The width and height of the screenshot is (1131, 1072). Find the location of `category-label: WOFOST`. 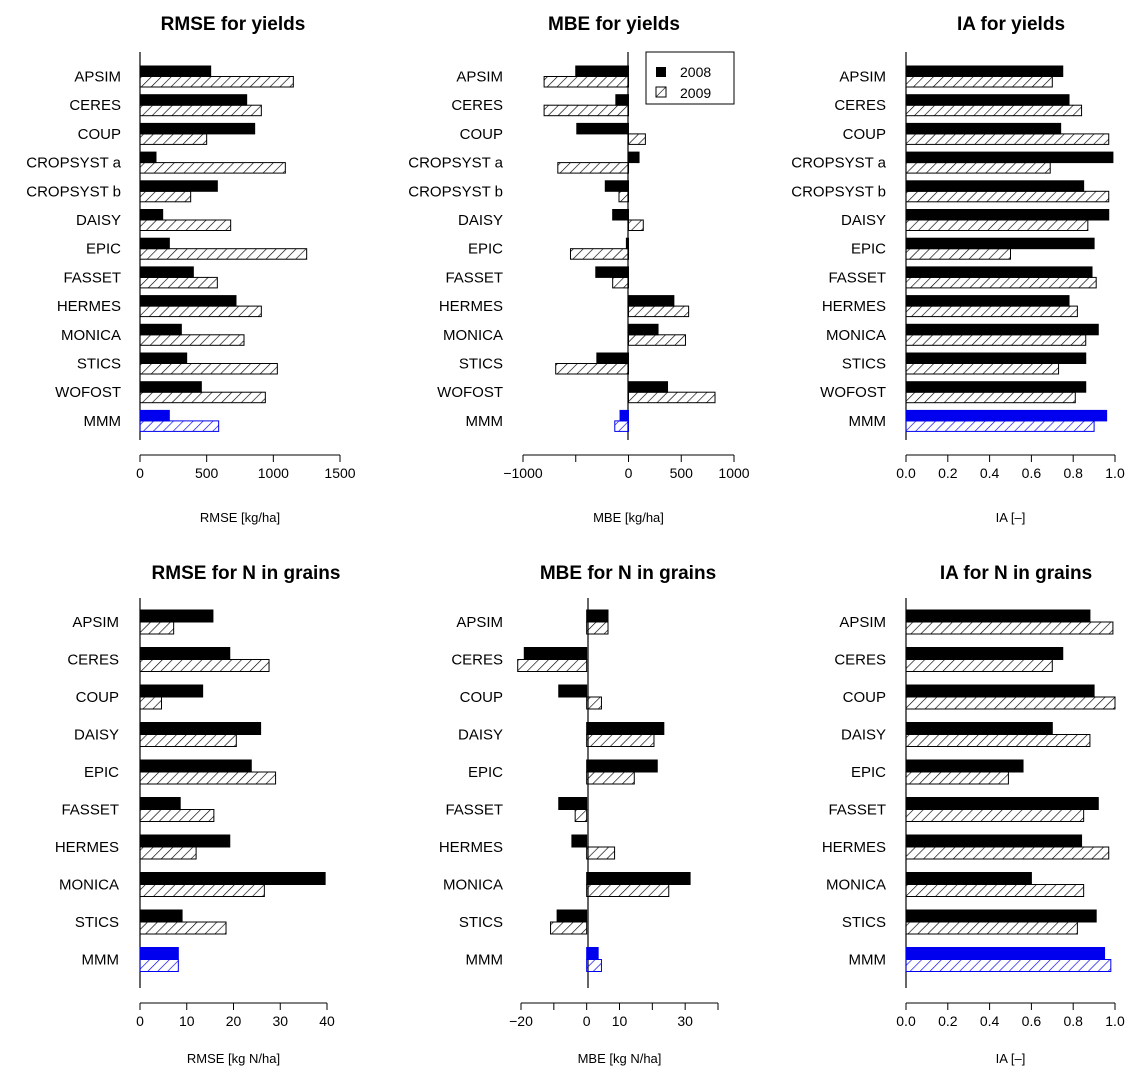

category-label: WOFOST is located at coordinates (853, 392).